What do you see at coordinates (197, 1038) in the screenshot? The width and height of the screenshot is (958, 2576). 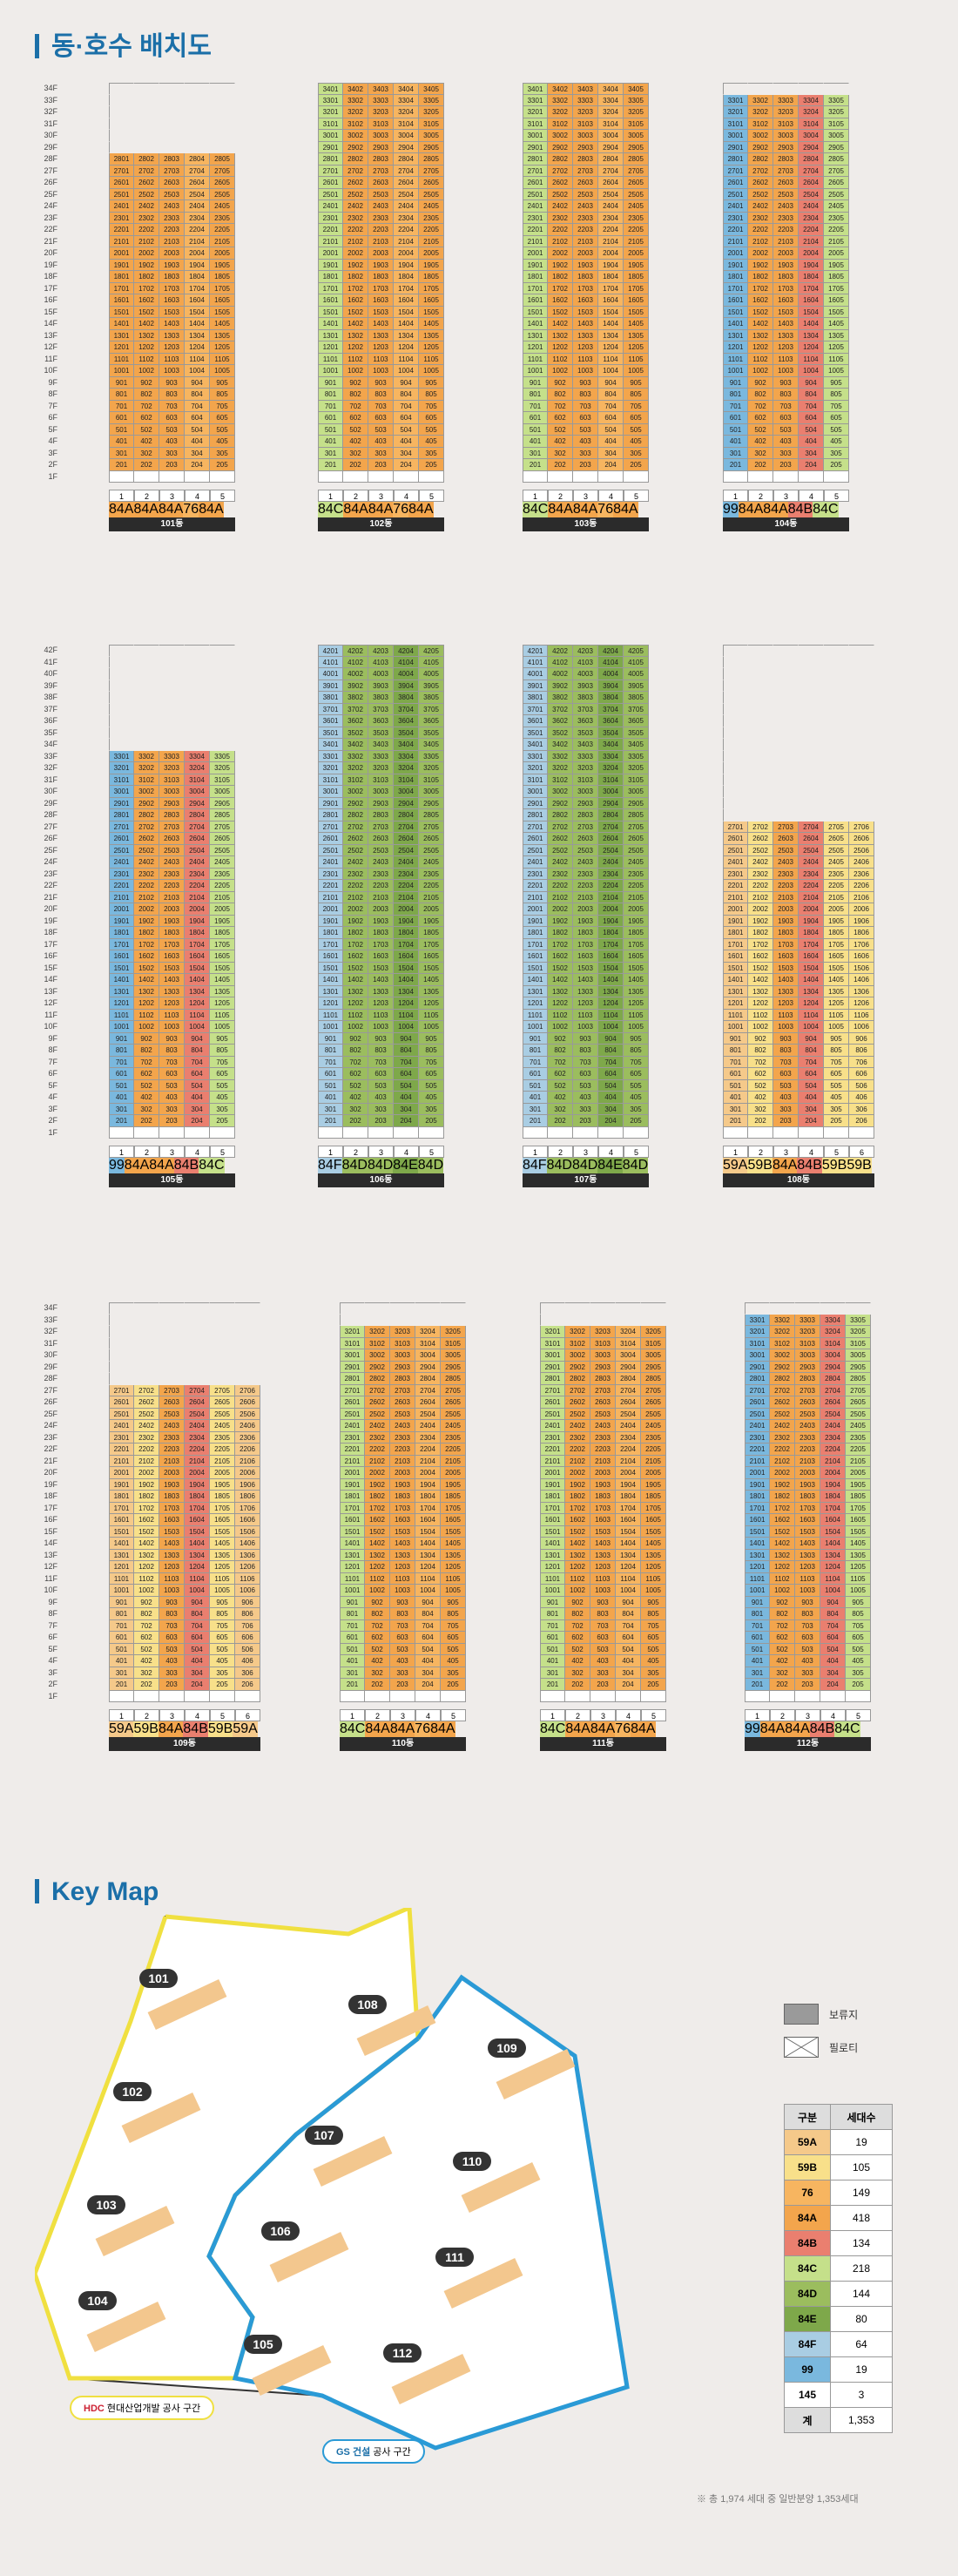 I see `unit-cell: 904` at bounding box center [197, 1038].